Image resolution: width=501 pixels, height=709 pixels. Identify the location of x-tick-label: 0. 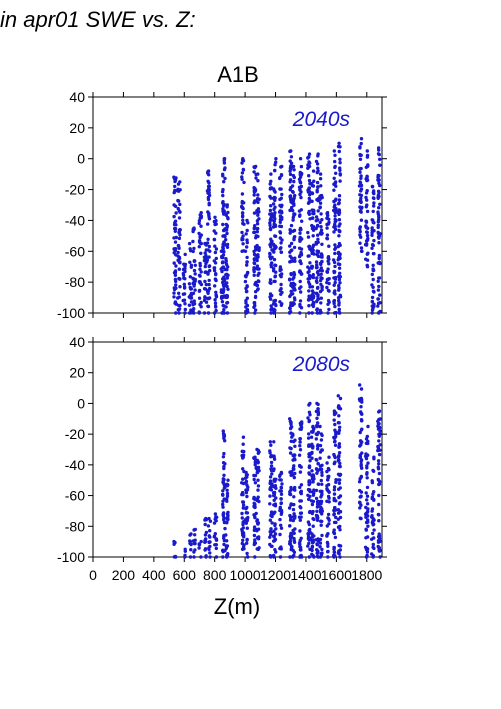
(93, 575).